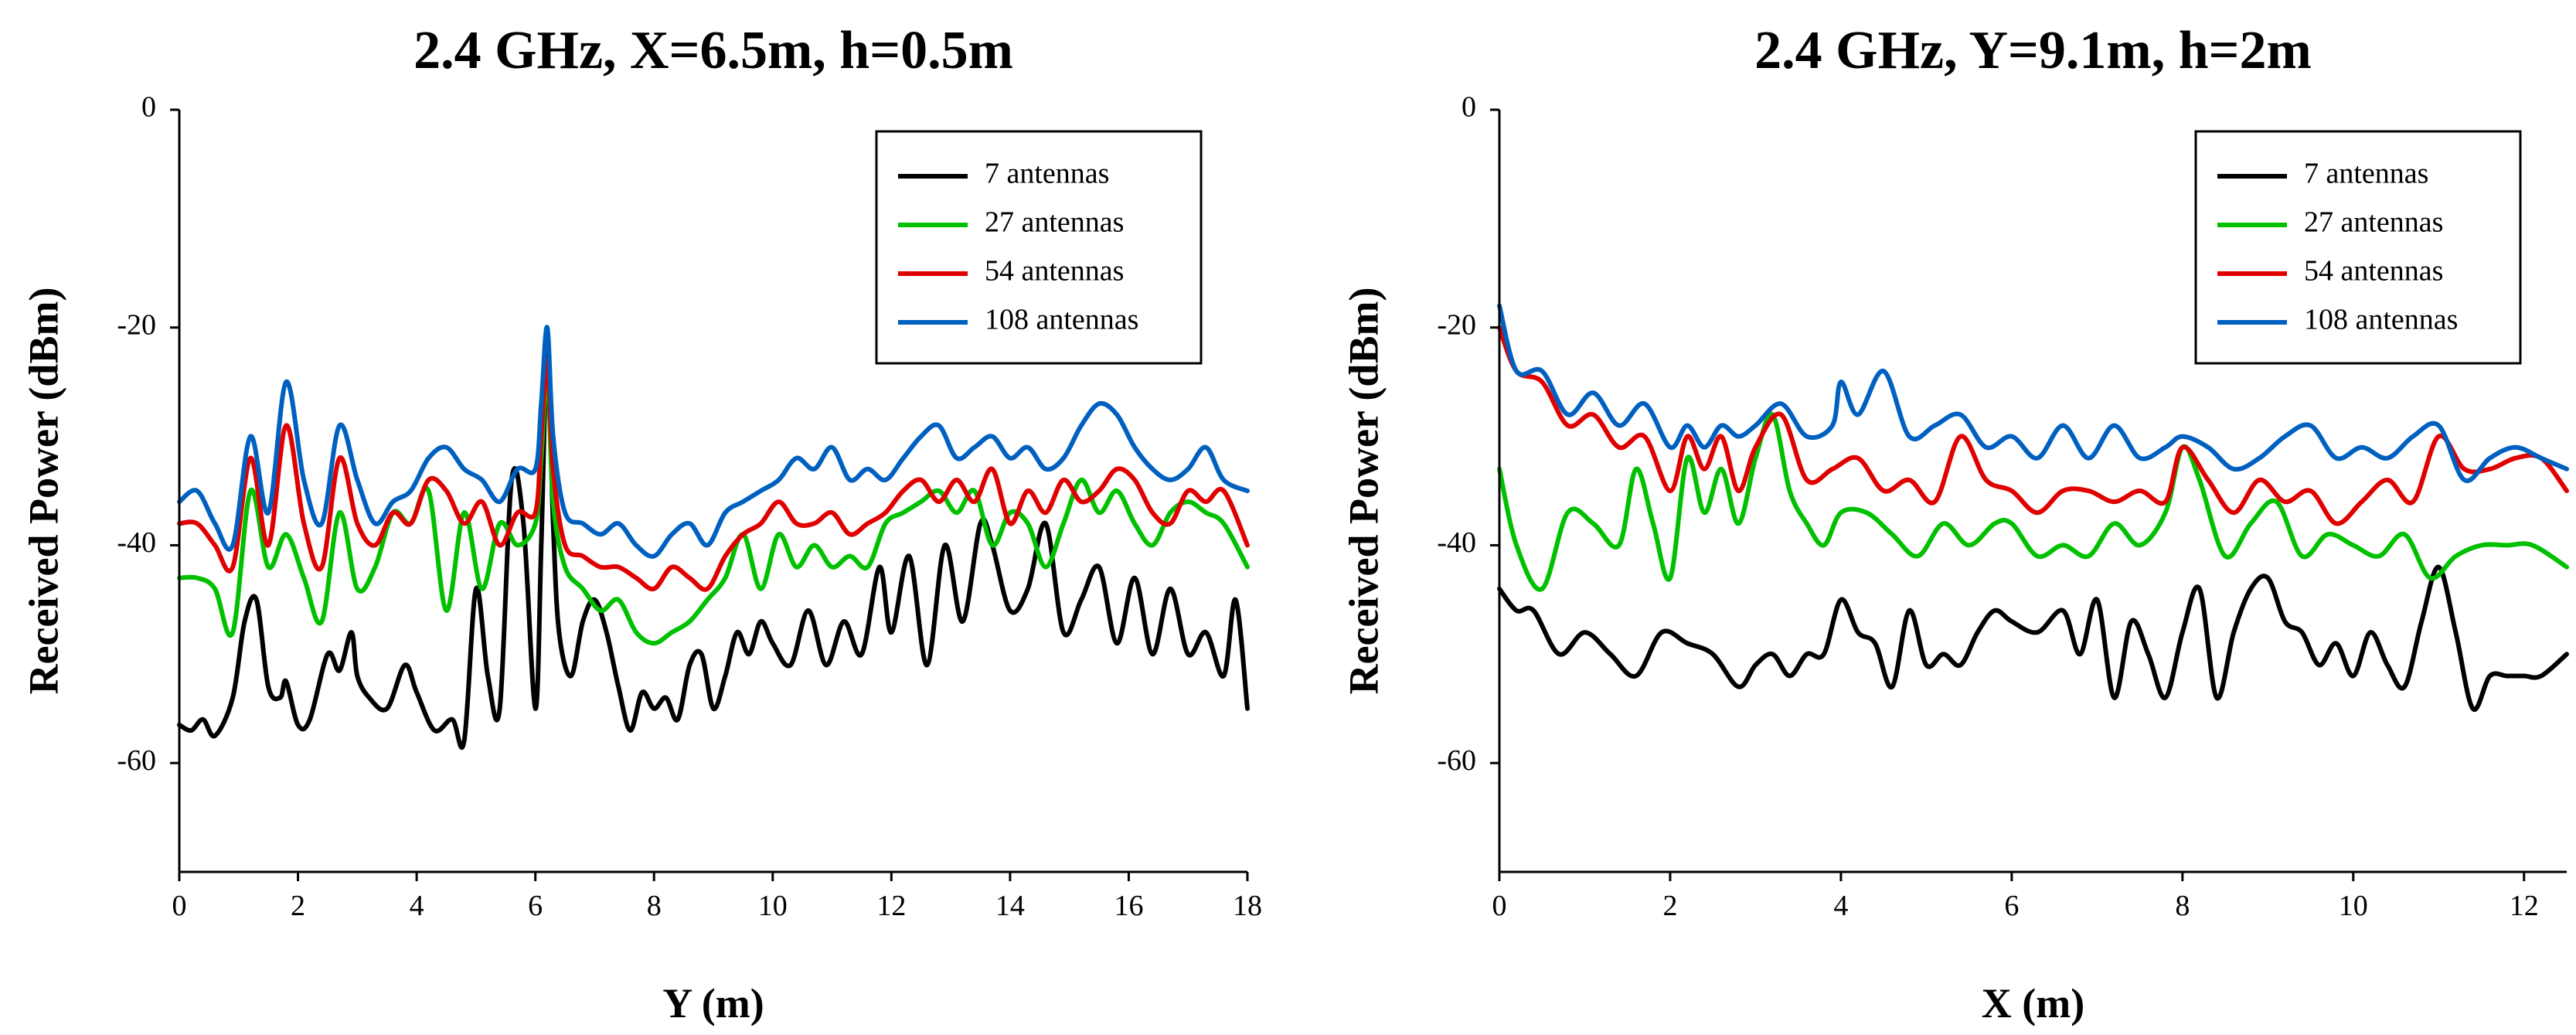 This screenshot has height=1035, width=2576. I want to click on x-tick-label: 18, so click(1247, 906).